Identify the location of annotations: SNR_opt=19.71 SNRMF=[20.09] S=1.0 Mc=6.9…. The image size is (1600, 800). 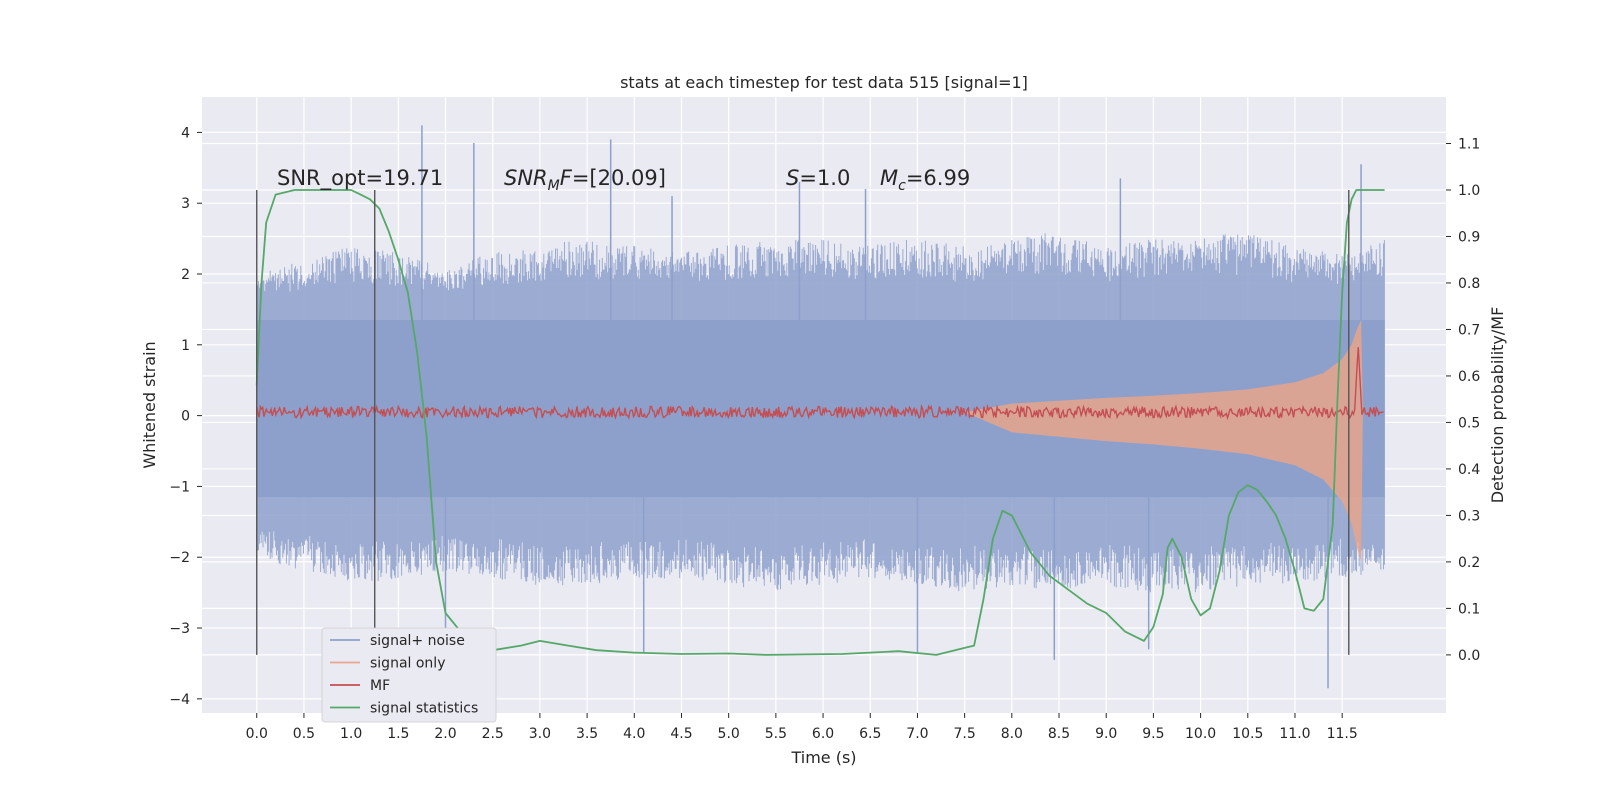
(623, 180).